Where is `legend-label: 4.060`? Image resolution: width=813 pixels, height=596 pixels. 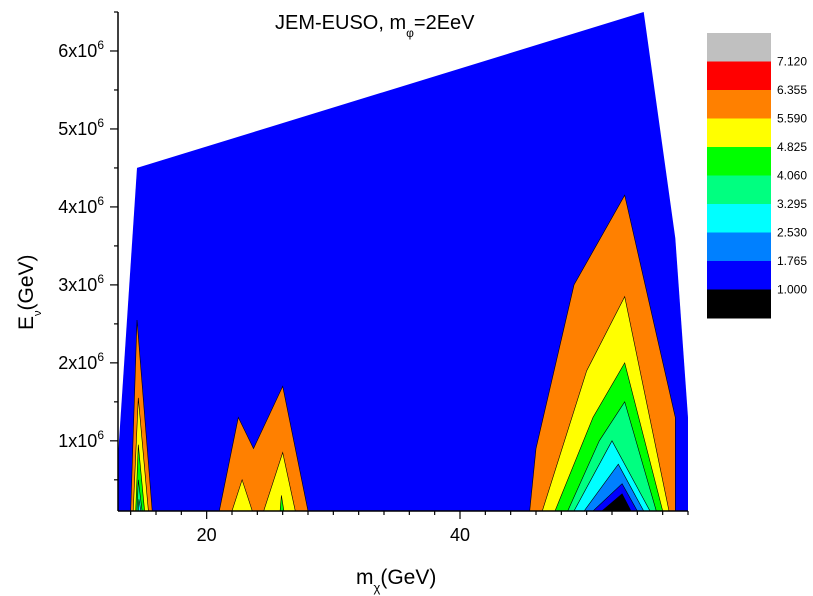
legend-label: 4.060 is located at coordinates (792, 176).